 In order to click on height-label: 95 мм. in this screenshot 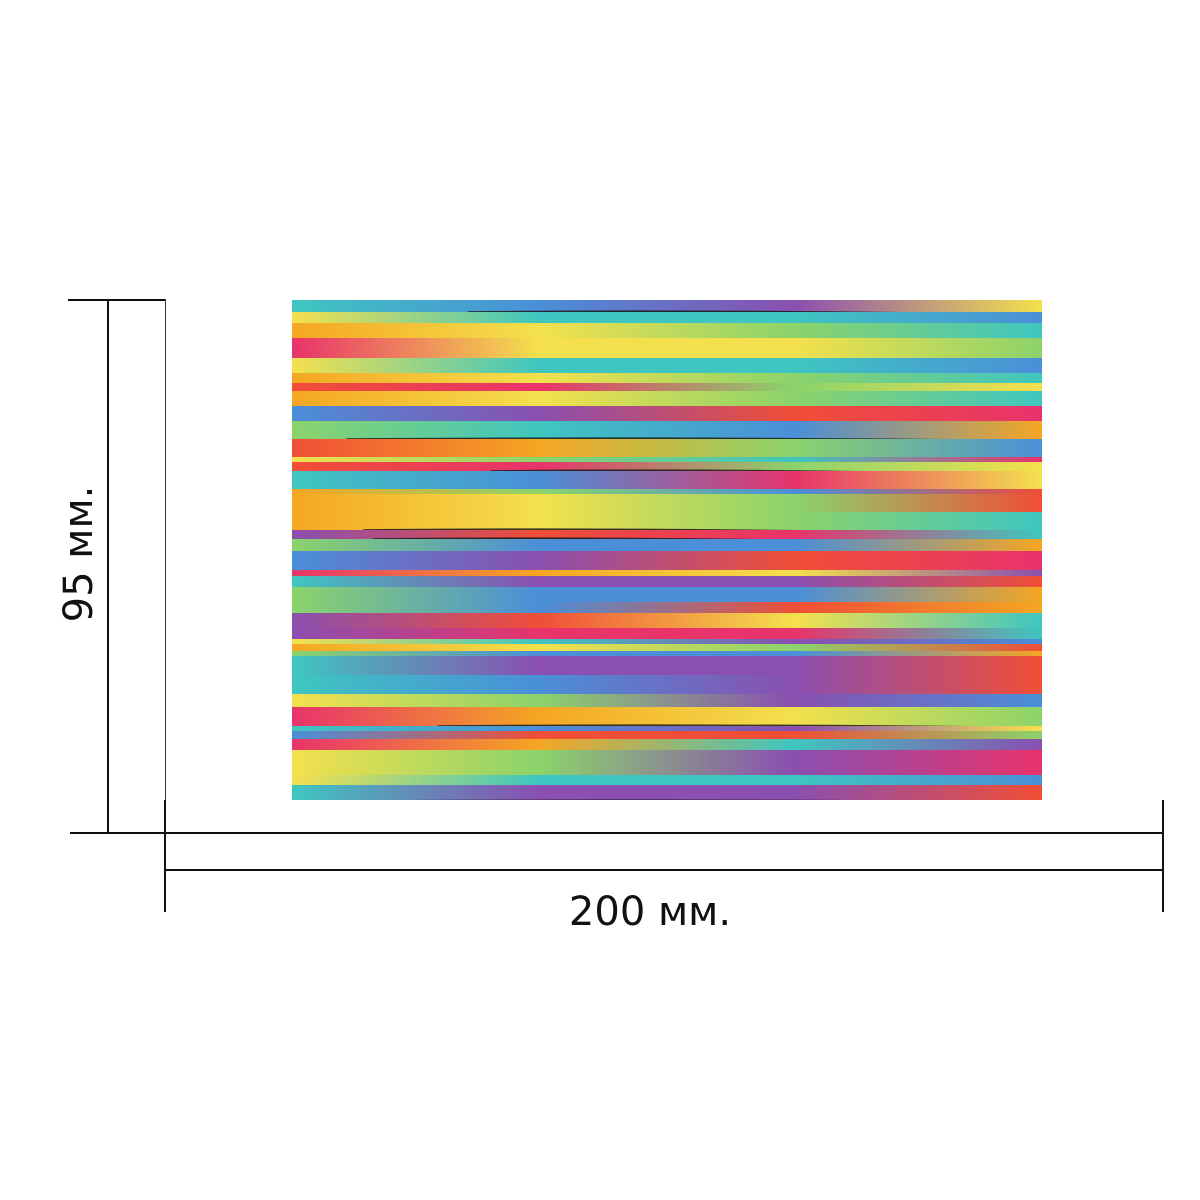, I will do `click(79, 554)`.